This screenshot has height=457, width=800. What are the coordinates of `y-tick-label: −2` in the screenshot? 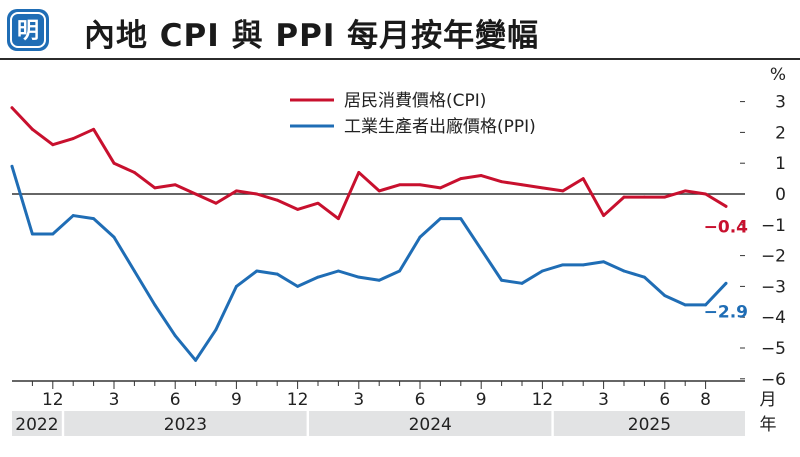 It's located at (773, 257).